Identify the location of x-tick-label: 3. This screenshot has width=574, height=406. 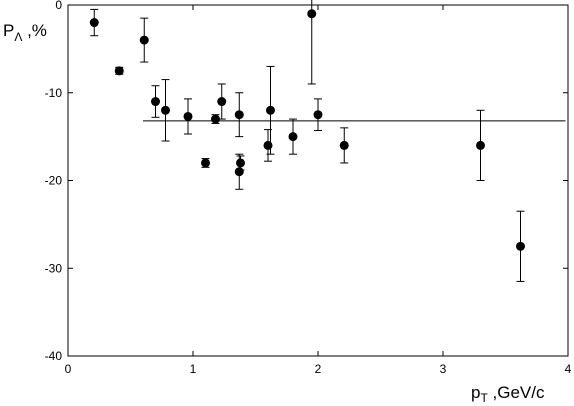
(443, 369).